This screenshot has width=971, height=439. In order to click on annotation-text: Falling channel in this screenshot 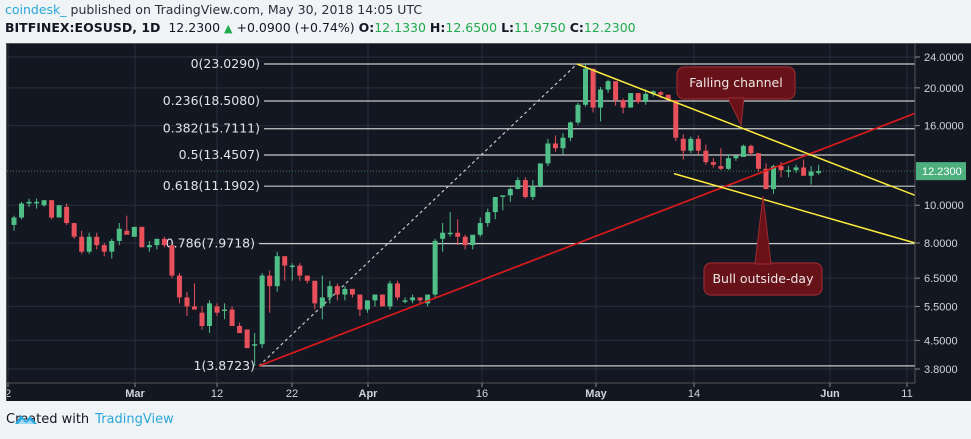, I will do `click(735, 82)`.